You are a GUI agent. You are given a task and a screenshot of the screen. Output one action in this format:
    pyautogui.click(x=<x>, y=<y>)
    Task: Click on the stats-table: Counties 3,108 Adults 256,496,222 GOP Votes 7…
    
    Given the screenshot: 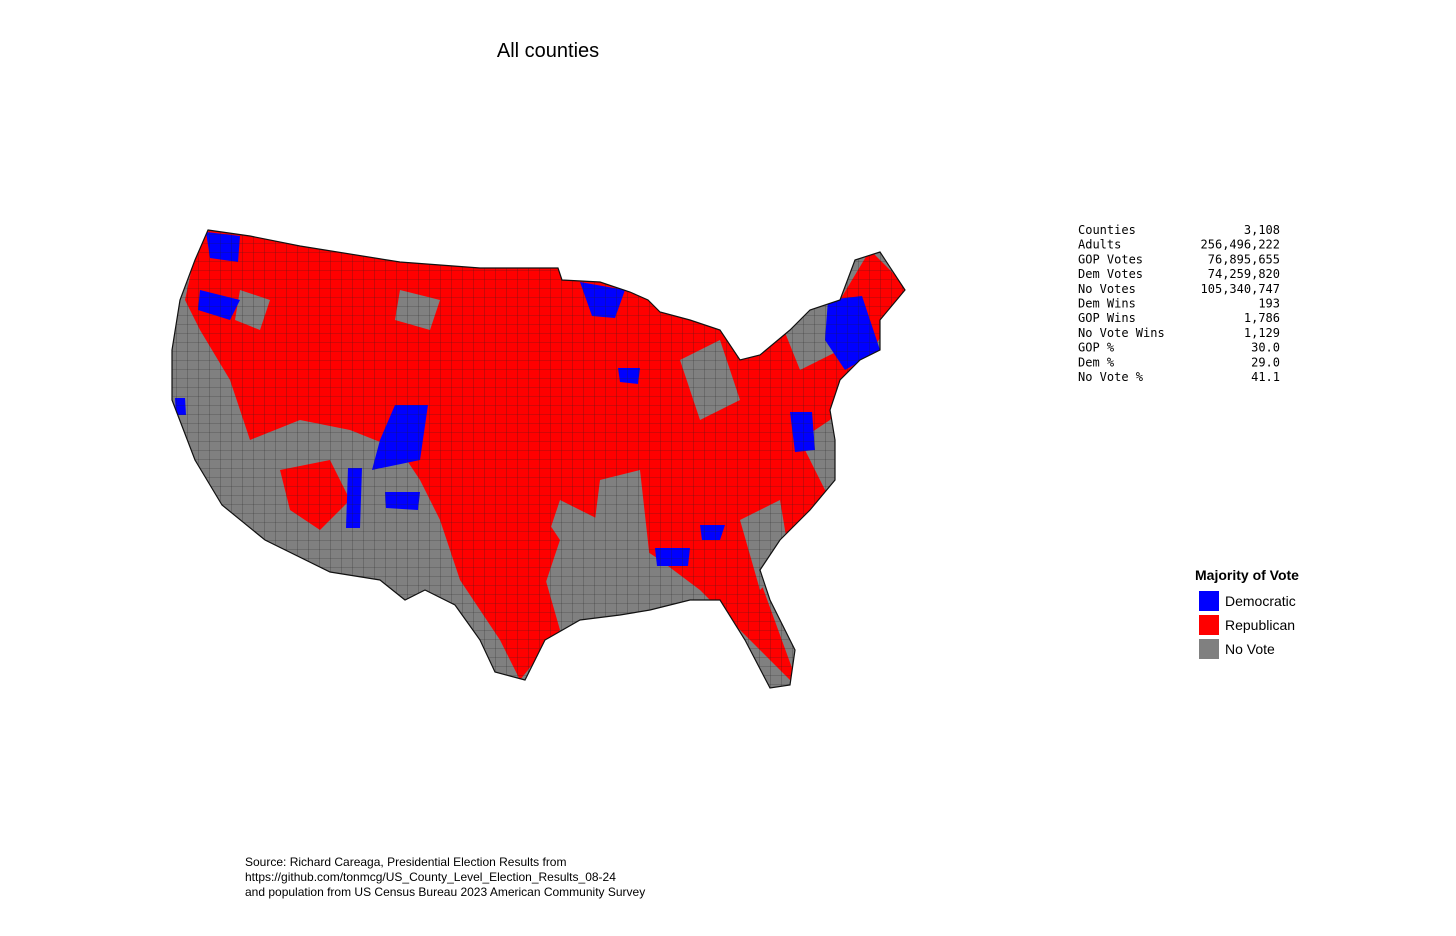 What is the action you would take?
    pyautogui.click(x=1179, y=303)
    